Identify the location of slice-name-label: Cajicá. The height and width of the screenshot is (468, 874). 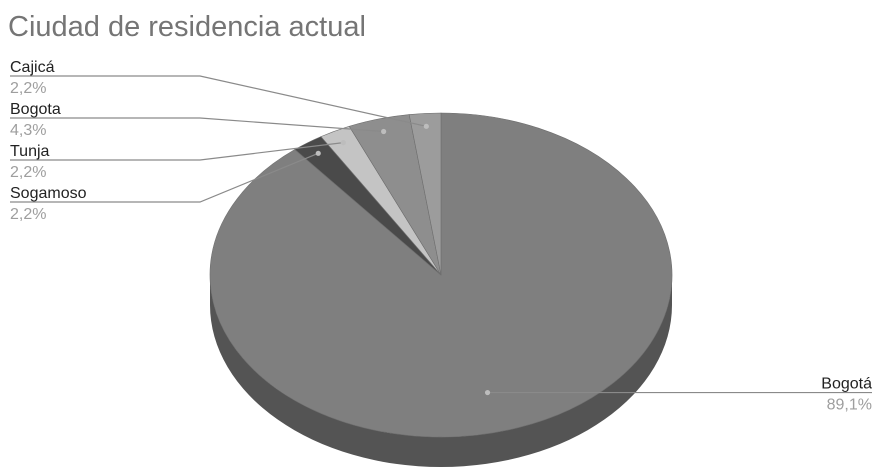
(32, 67).